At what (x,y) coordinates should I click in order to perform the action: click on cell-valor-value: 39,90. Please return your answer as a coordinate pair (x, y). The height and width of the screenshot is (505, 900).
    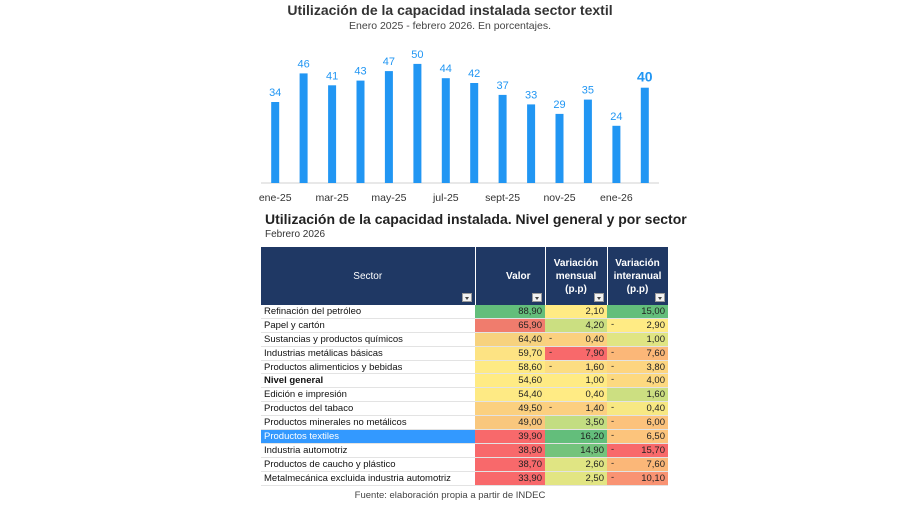
    Looking at the image, I should click on (530, 436).